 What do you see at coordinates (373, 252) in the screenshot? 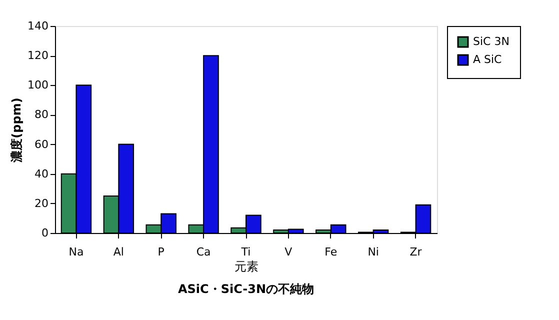
I see `x-tick-label: Ni` at bounding box center [373, 252].